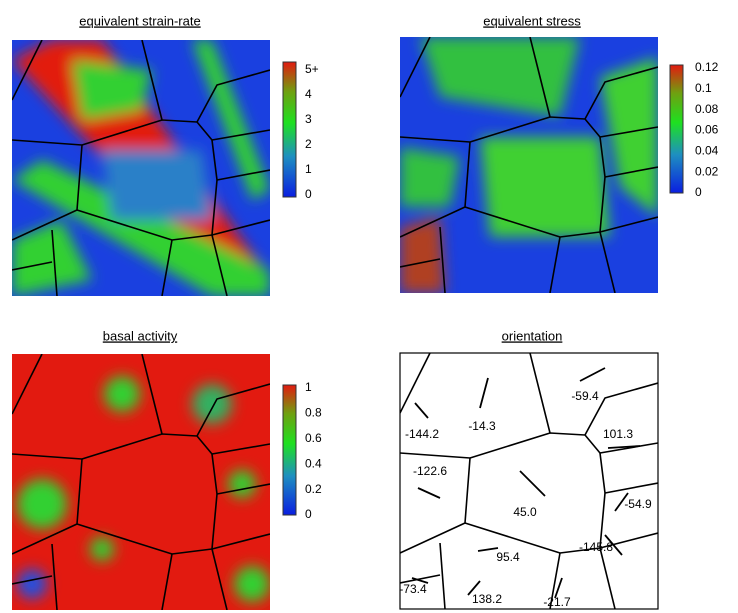 The height and width of the screenshot is (613, 738). What do you see at coordinates (707, 171) in the screenshot?
I see `colorbar-tick-label: 0.02` at bounding box center [707, 171].